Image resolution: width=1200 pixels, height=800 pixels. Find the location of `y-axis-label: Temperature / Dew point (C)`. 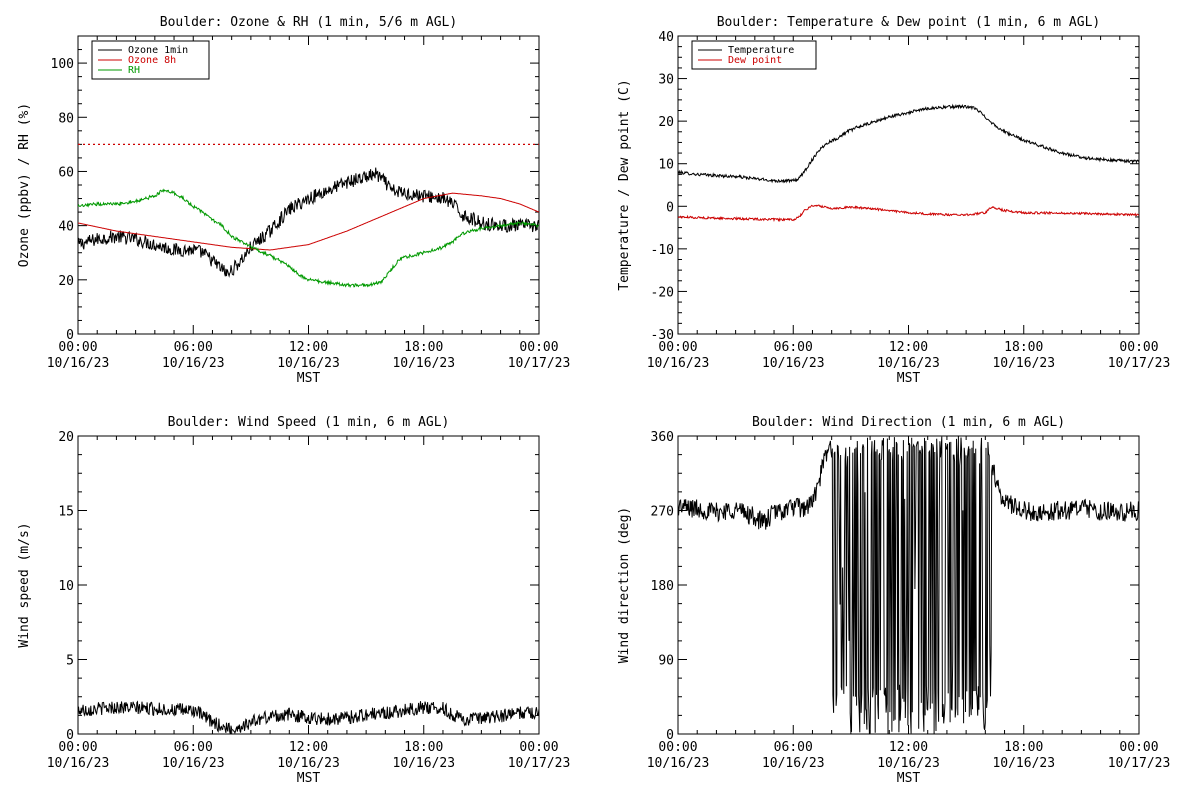

y-axis-label: Temperature / Dew point (C) is located at coordinates (624, 184).